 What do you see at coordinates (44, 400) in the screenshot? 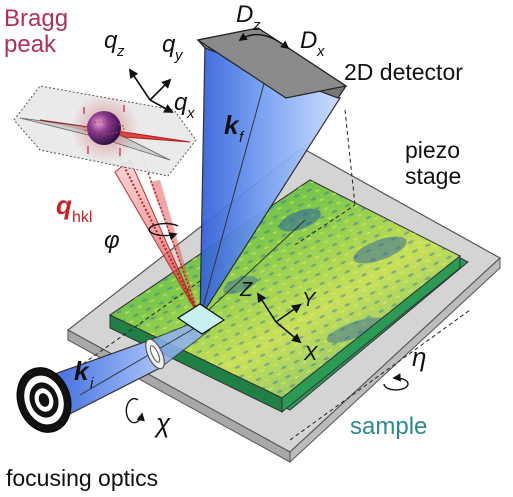
I see `optics-rings` at bounding box center [44, 400].